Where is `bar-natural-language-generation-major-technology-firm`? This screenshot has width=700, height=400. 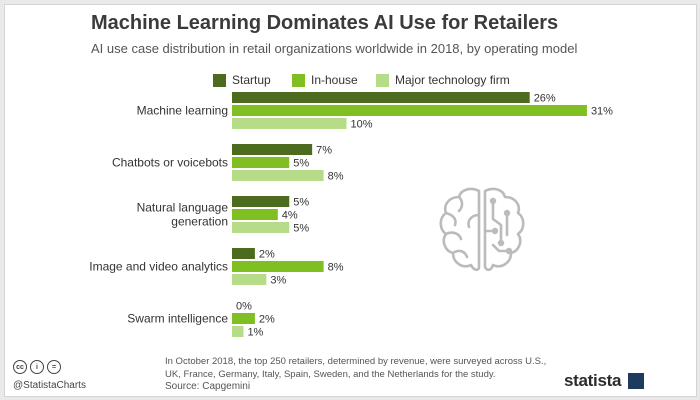 bar-natural-language-generation-major-technology-firm is located at coordinates (261, 227).